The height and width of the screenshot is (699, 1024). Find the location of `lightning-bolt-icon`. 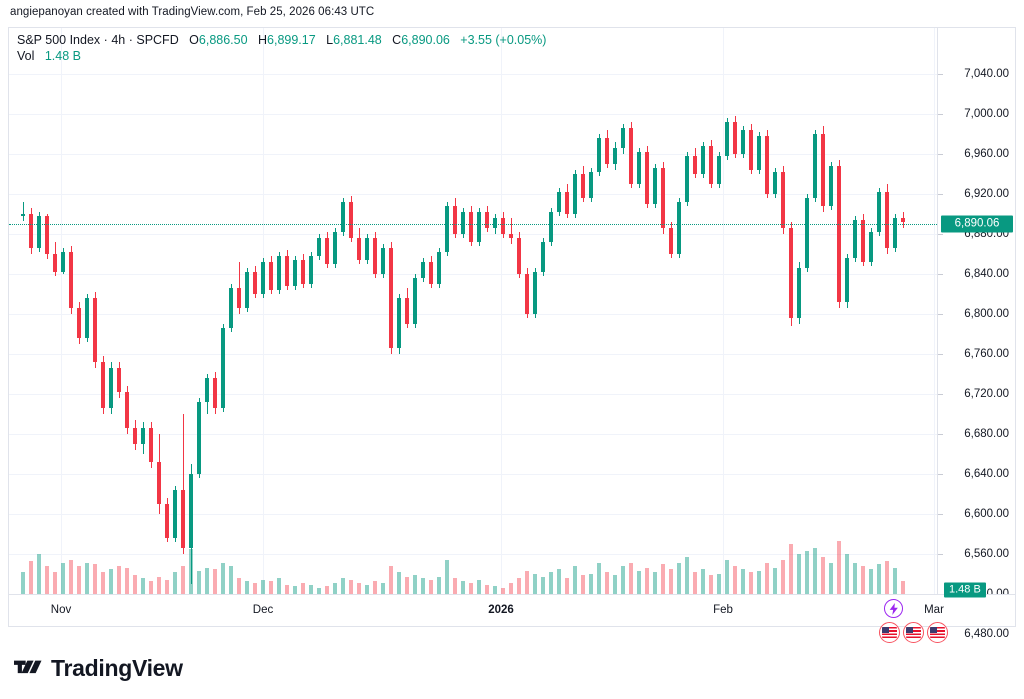

lightning-bolt-icon is located at coordinates (893, 608).